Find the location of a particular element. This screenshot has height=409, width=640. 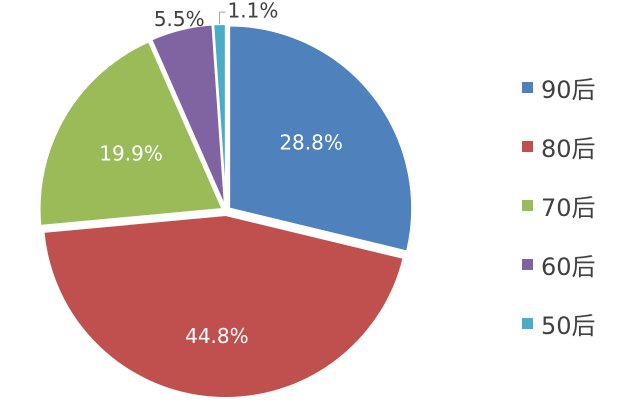

legend-item-80s: 80后 is located at coordinates (559, 147).